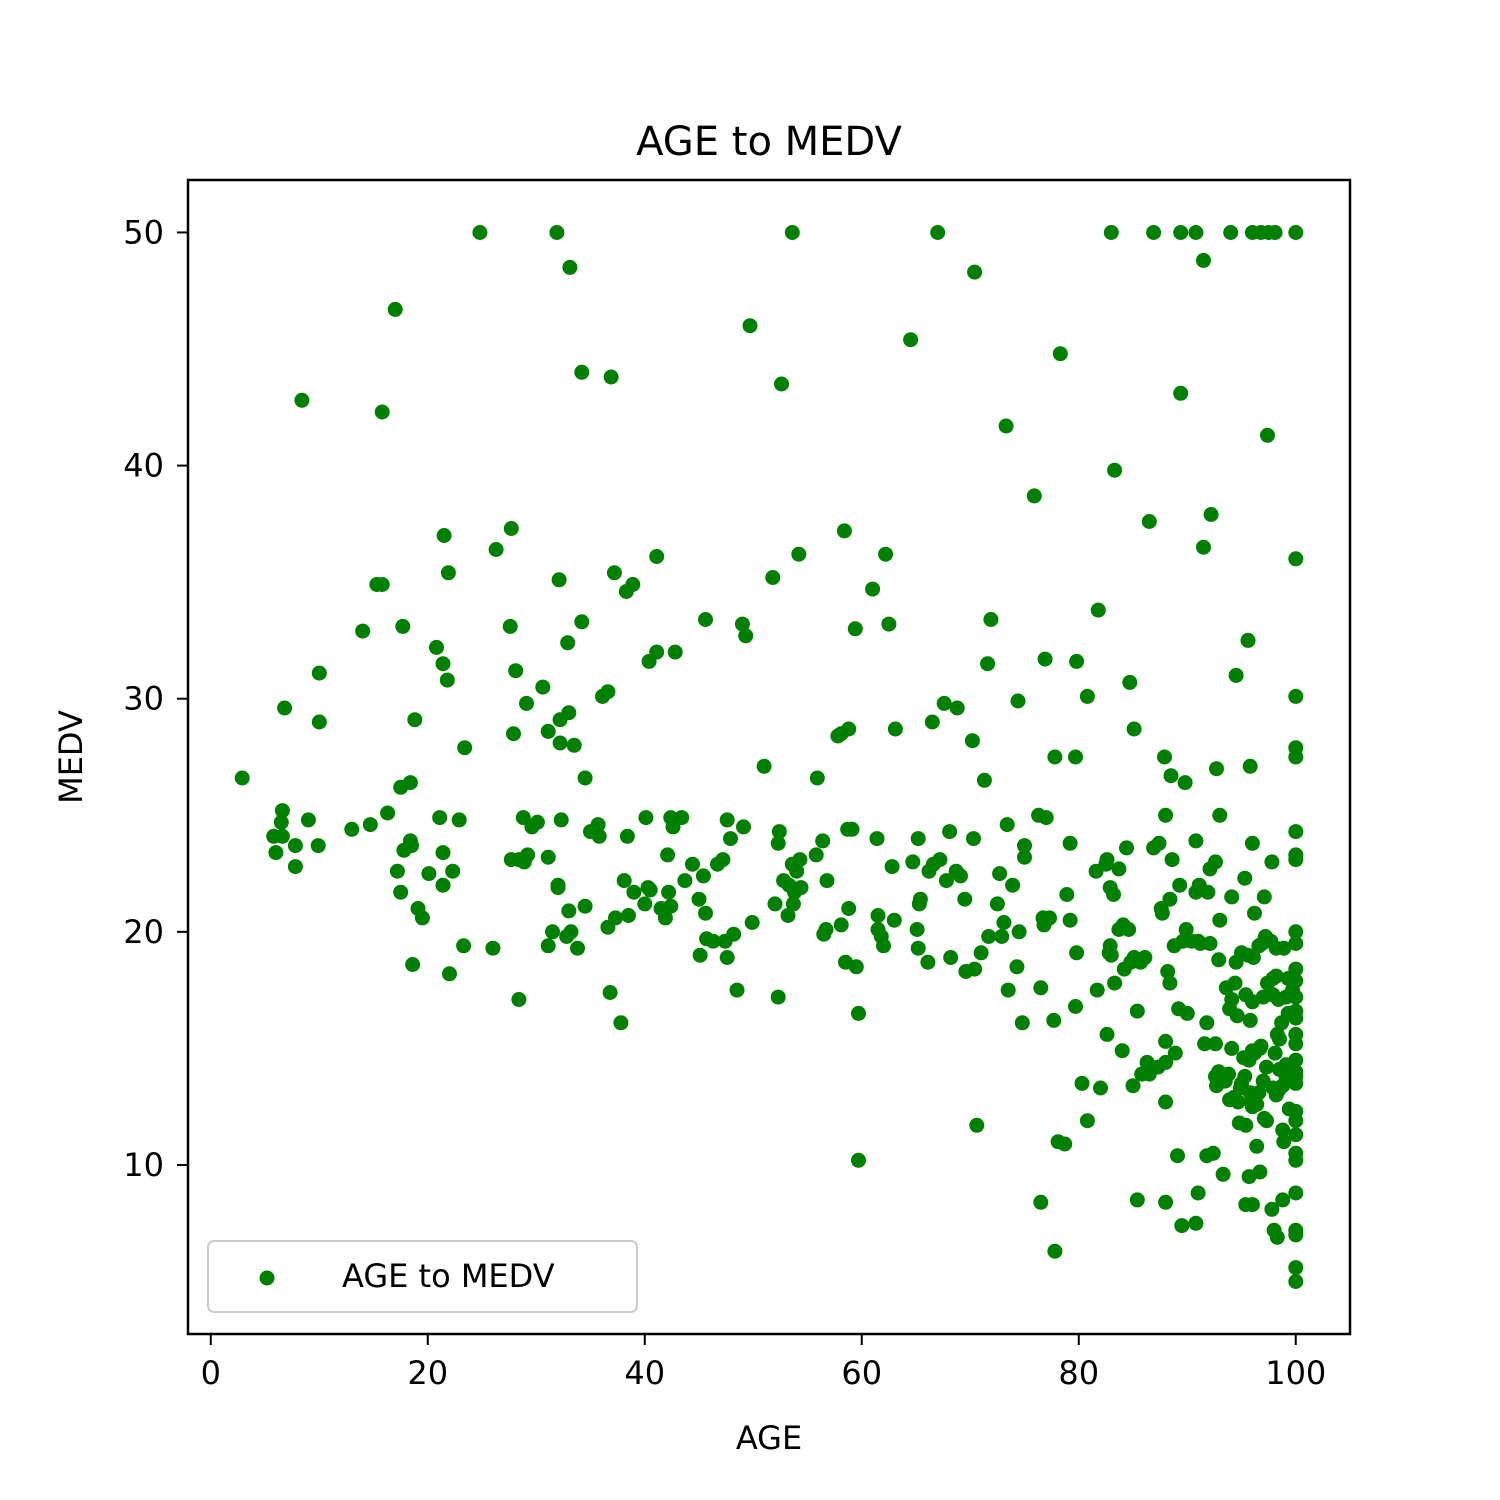  What do you see at coordinates (143, 932) in the screenshot?
I see `y-tick-label: 20` at bounding box center [143, 932].